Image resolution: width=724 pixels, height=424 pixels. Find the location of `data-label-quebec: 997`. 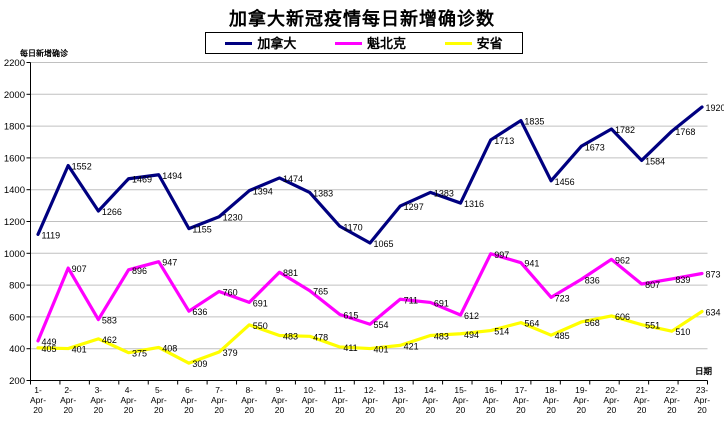

data-label-quebec: 997 is located at coordinates (501, 255).